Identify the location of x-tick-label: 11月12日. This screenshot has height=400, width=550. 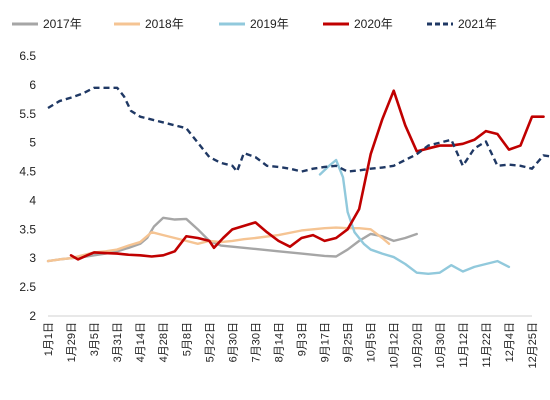
(464, 345).